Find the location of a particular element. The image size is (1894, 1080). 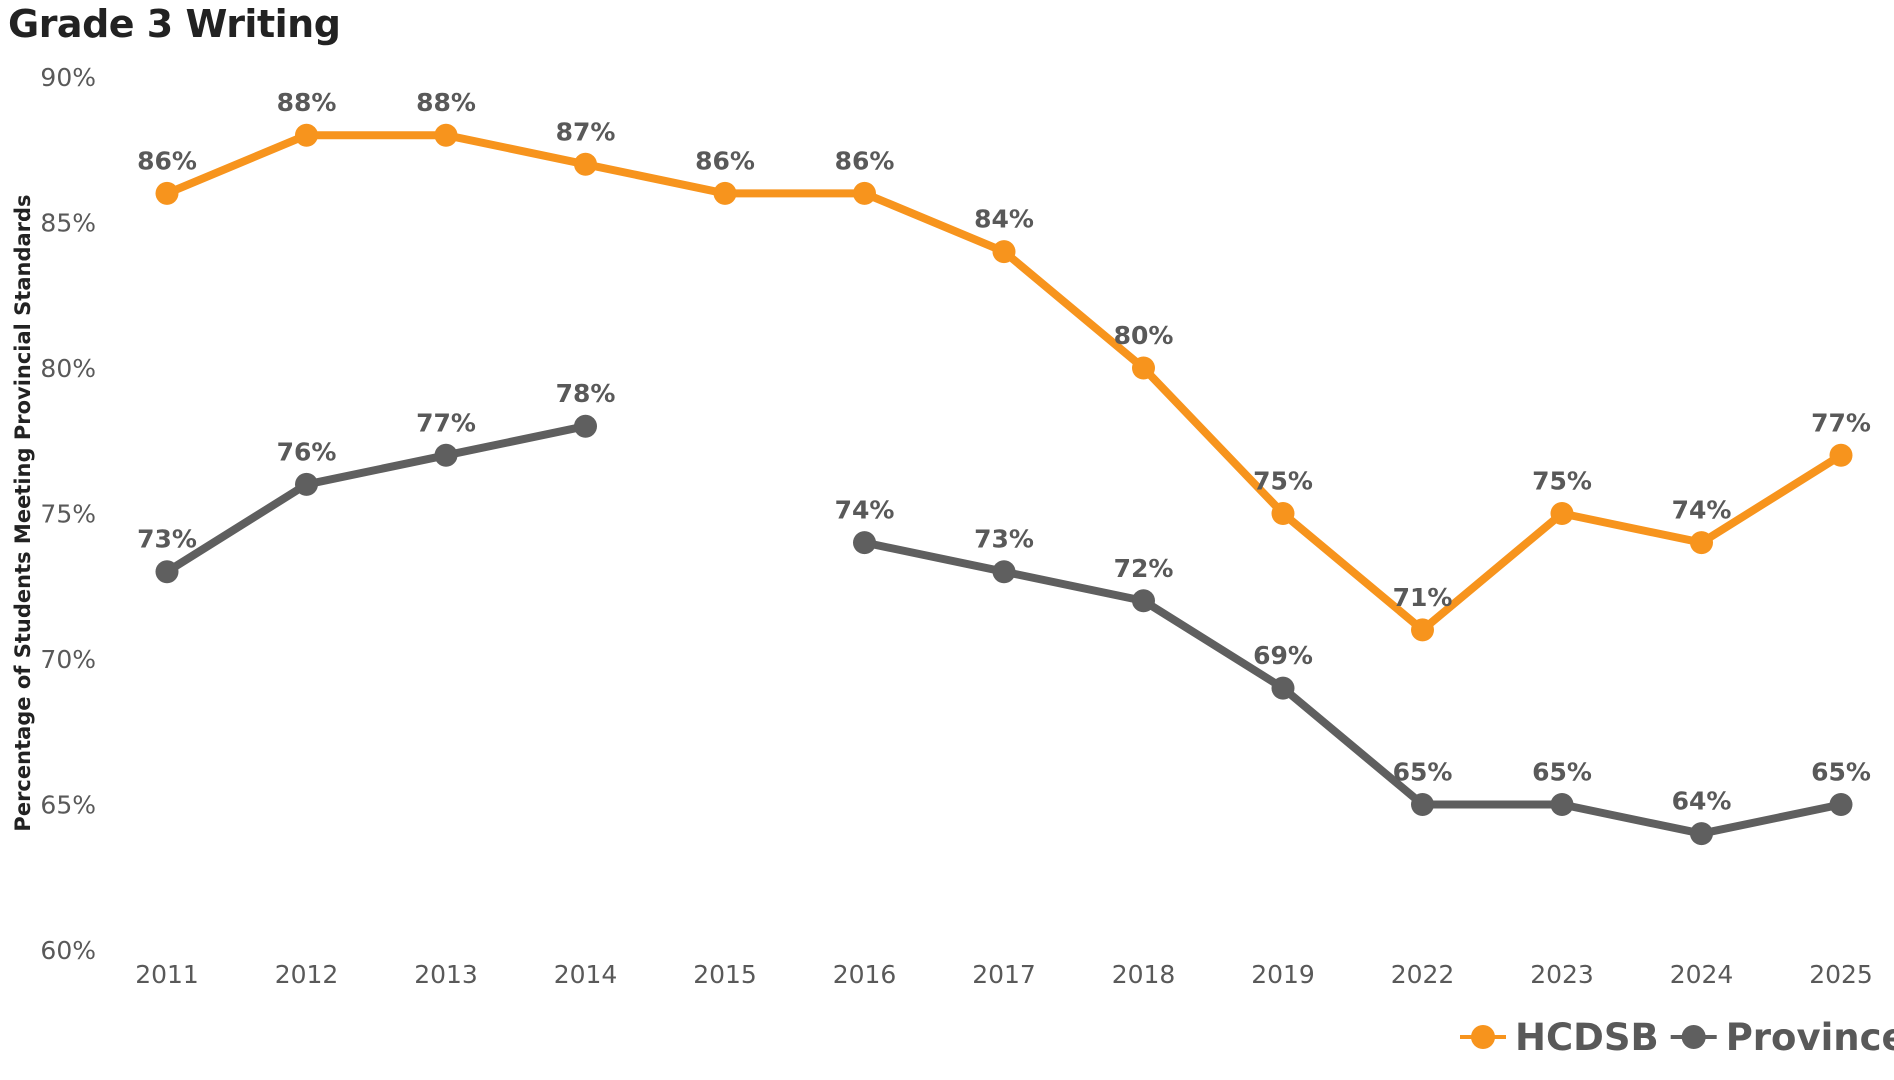

legend-marker-hcdsb is located at coordinates (1483, 1037).